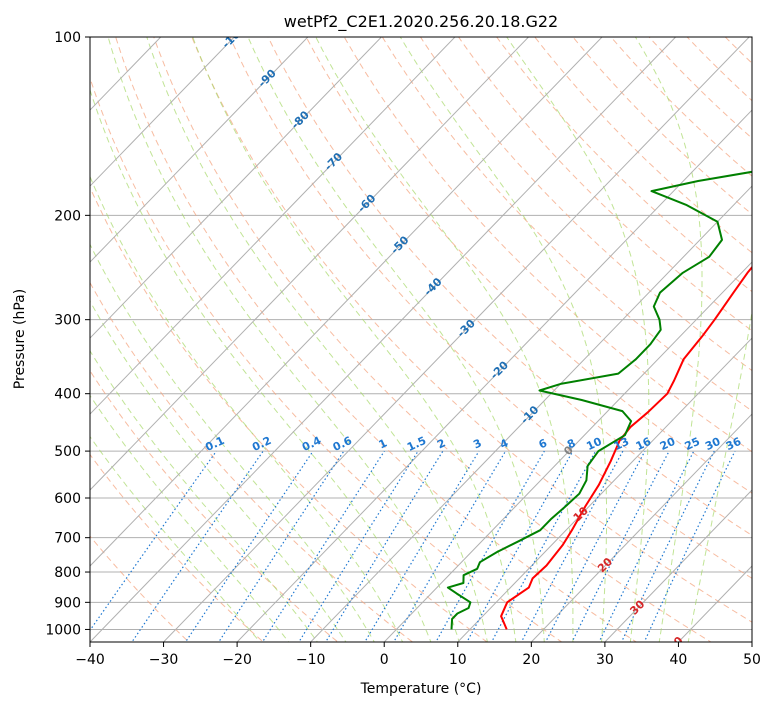 This screenshot has height=708, width=775. What do you see at coordinates (458, 660) in the screenshot?
I see `x-tick-label: 10` at bounding box center [458, 660].